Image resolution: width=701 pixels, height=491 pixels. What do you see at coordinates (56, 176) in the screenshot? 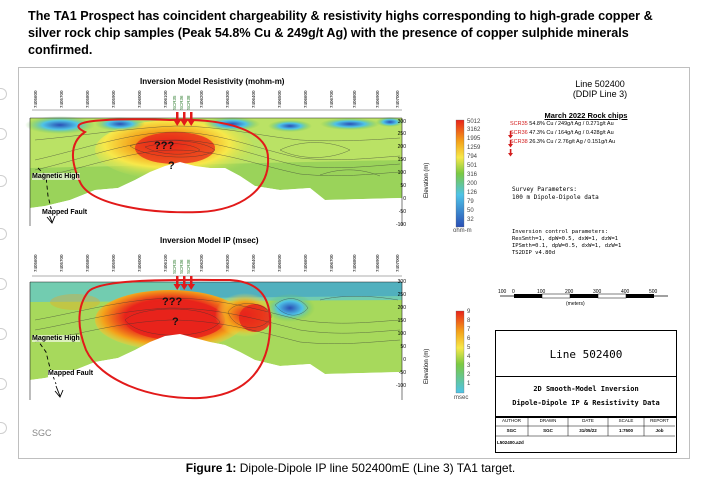
I see `resistivity-magnetic-high-label: Magnetic High` at bounding box center [56, 176].